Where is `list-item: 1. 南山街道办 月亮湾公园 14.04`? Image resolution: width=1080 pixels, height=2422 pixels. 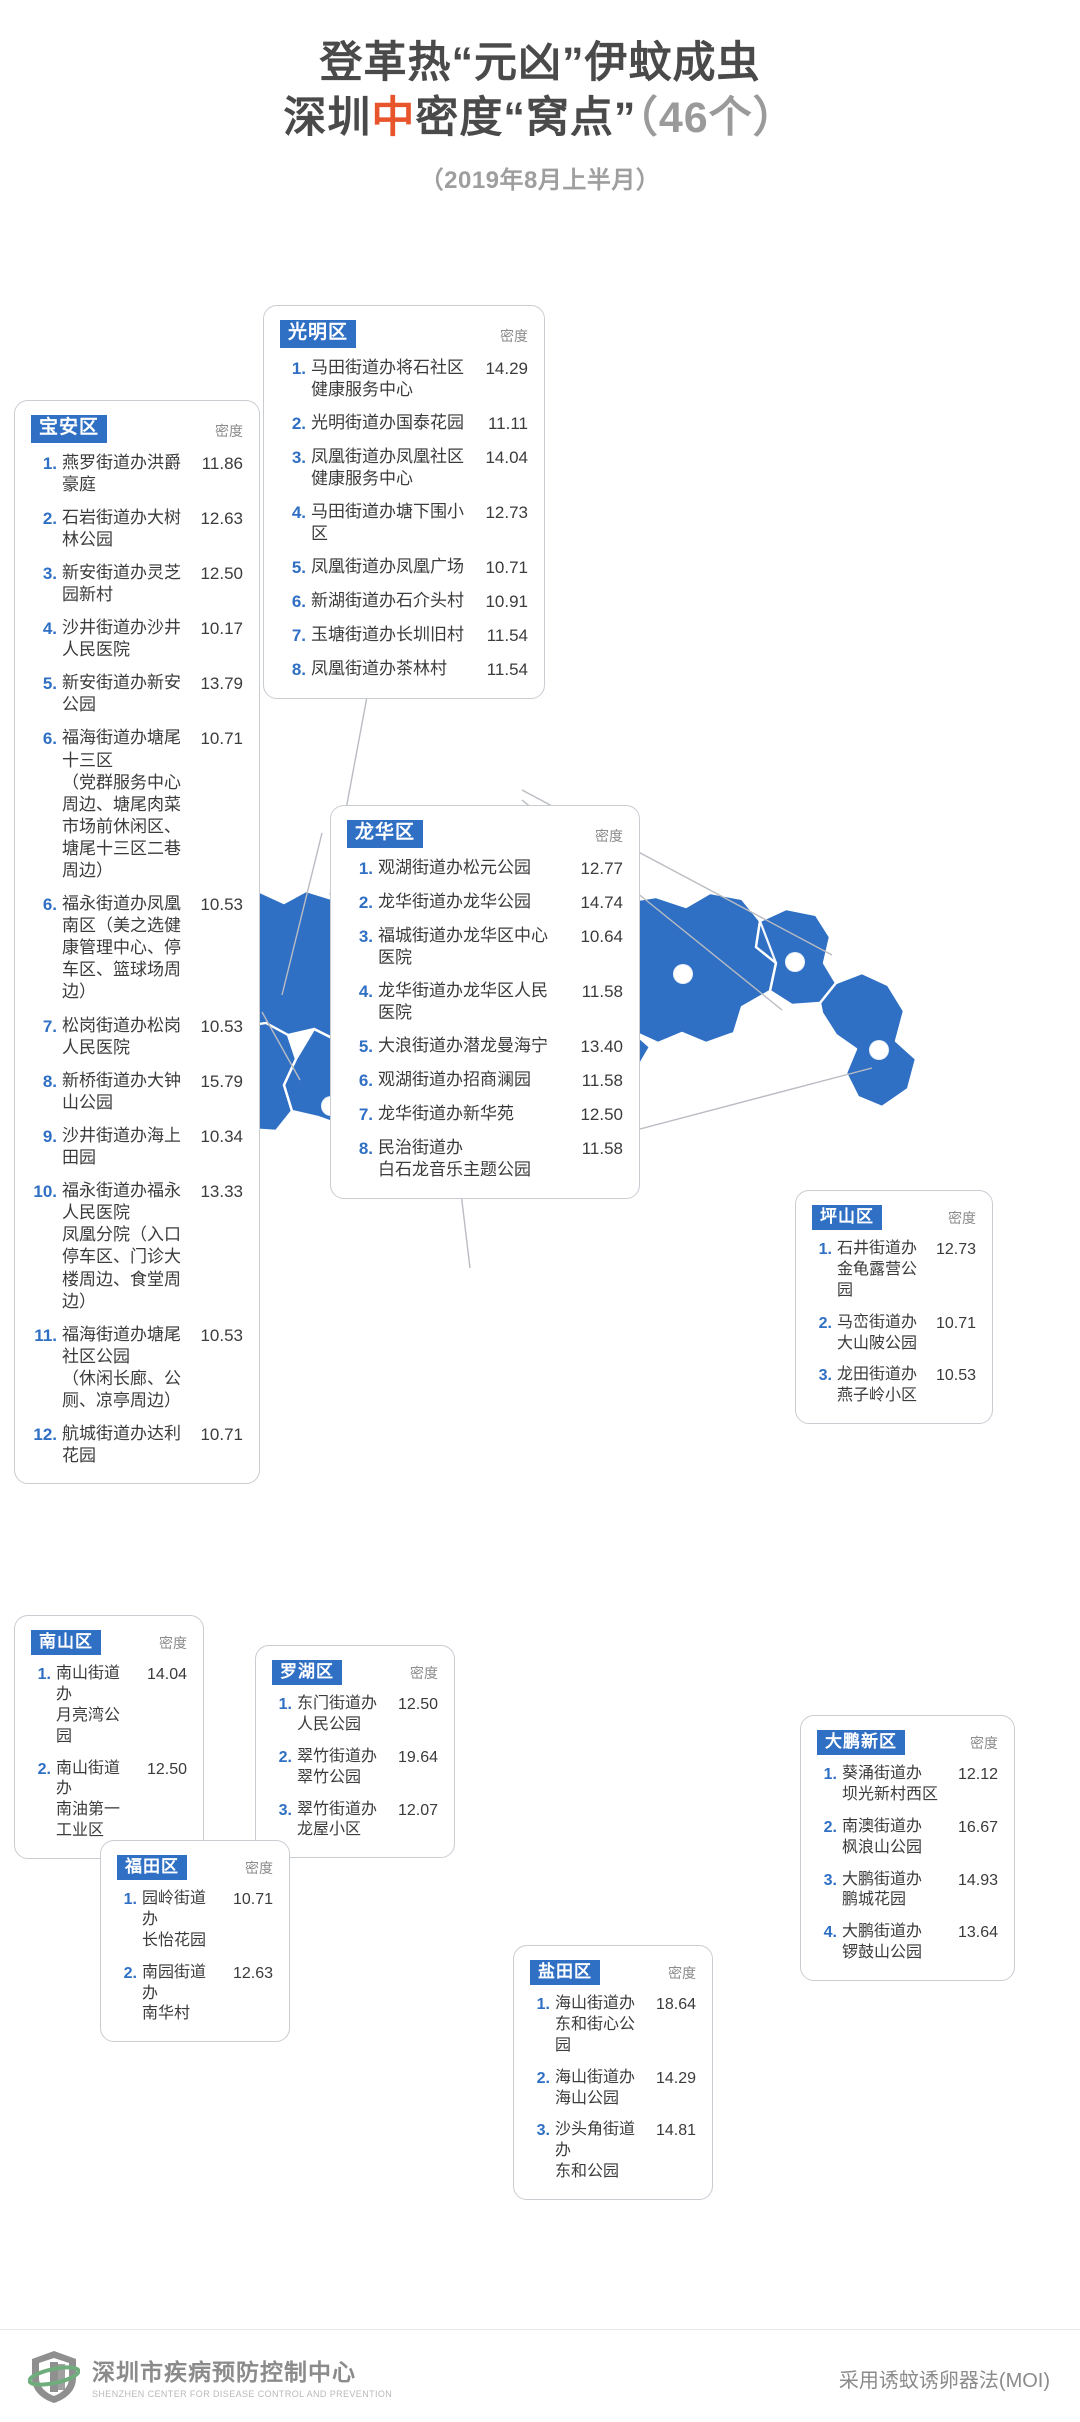 list-item: 1. 南山街道办 月亮湾公园 14.04 is located at coordinates (109, 1705).